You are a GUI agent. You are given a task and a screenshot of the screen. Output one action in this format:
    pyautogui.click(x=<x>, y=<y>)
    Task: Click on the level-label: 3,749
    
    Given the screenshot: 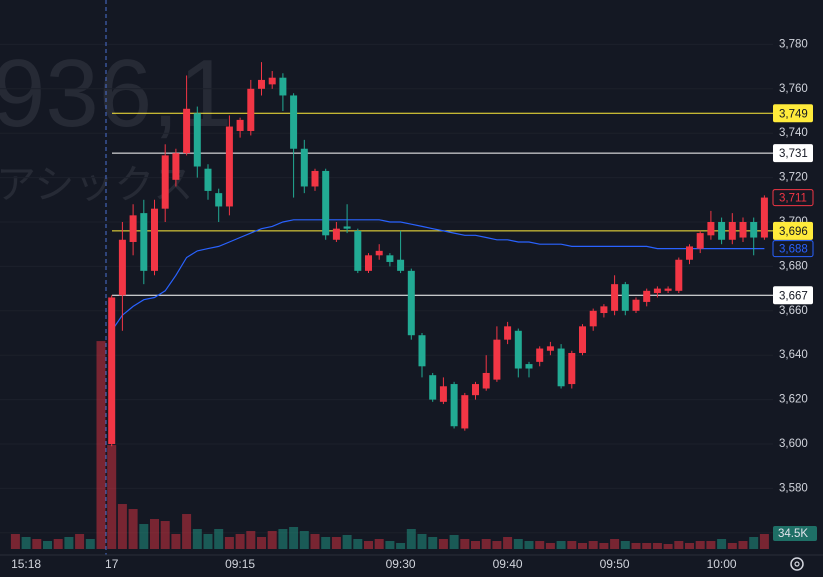 What is the action you would take?
    pyautogui.click(x=793, y=114)
    